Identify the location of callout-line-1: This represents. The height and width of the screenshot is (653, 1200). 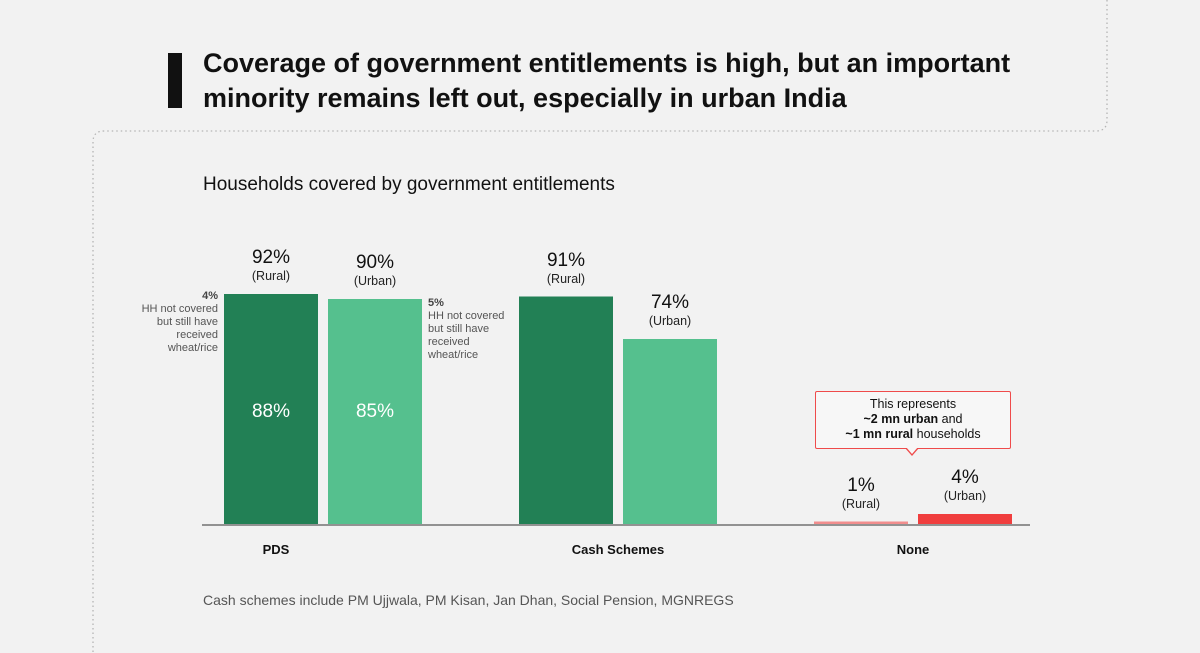
(913, 404).